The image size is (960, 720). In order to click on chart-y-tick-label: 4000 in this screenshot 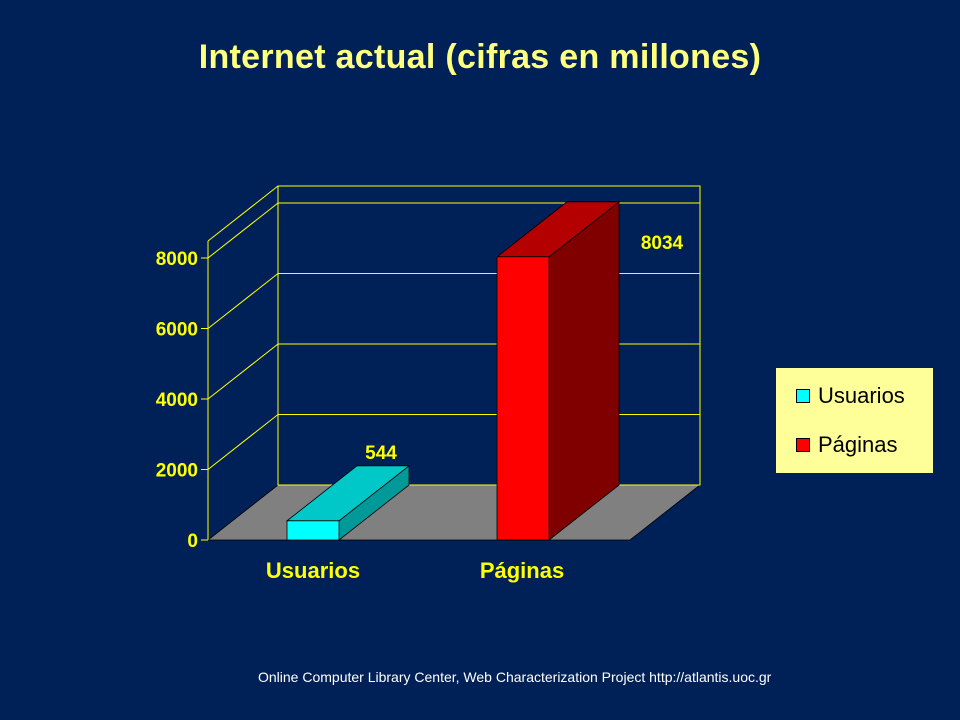, I will do `click(177, 400)`.